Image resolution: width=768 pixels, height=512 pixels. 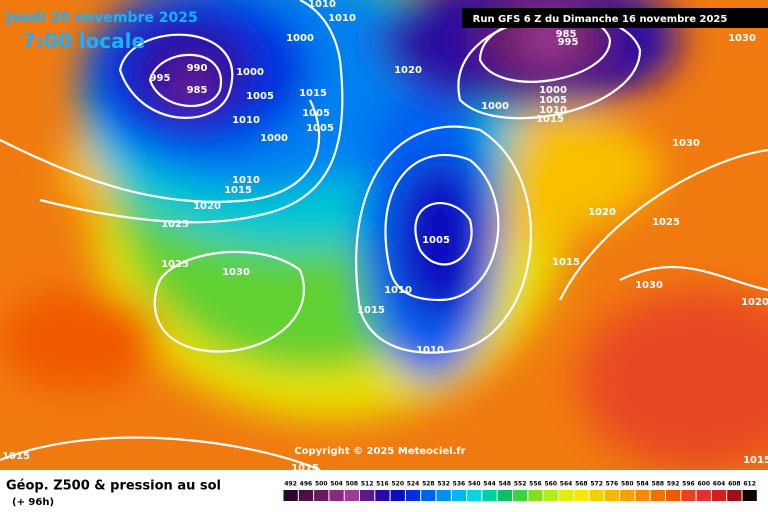 What do you see at coordinates (703, 484) in the screenshot?
I see `legend-label: 600` at bounding box center [703, 484].